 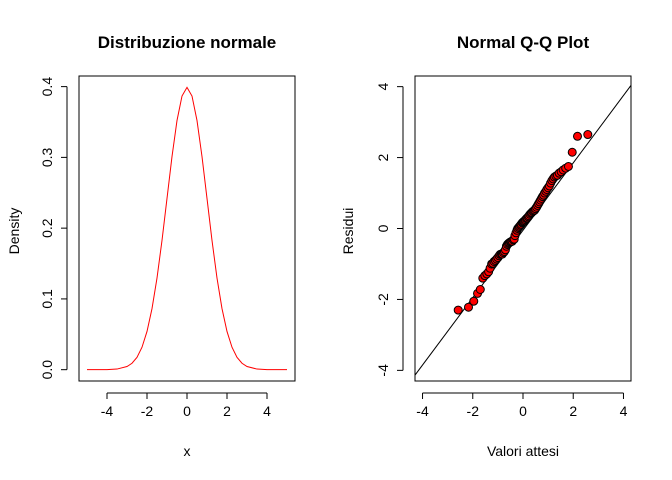 What do you see at coordinates (422, 411) in the screenshot?
I see `qq-x-tick-label: -4` at bounding box center [422, 411].